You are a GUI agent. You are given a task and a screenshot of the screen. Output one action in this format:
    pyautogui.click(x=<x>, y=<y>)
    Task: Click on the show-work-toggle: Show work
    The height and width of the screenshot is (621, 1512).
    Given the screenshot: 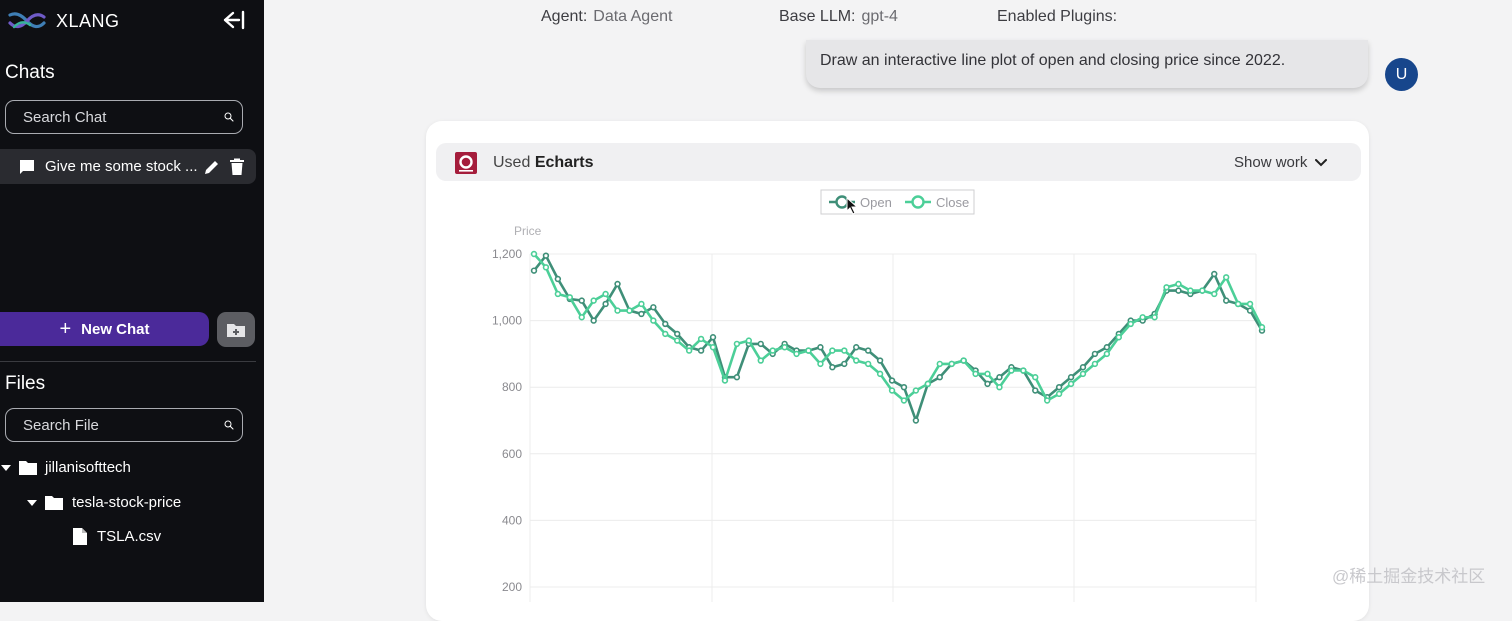 What is the action you would take?
    pyautogui.click(x=1281, y=162)
    